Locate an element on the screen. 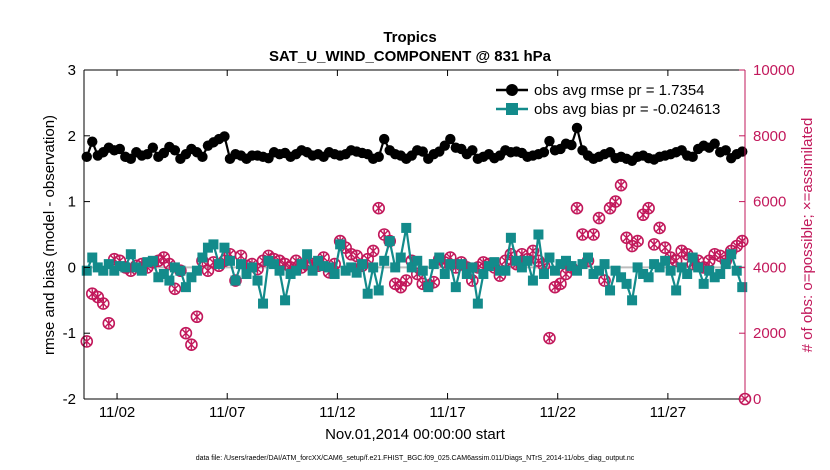 The height and width of the screenshot is (470, 830). y-tick-label: 0 is located at coordinates (72, 267).